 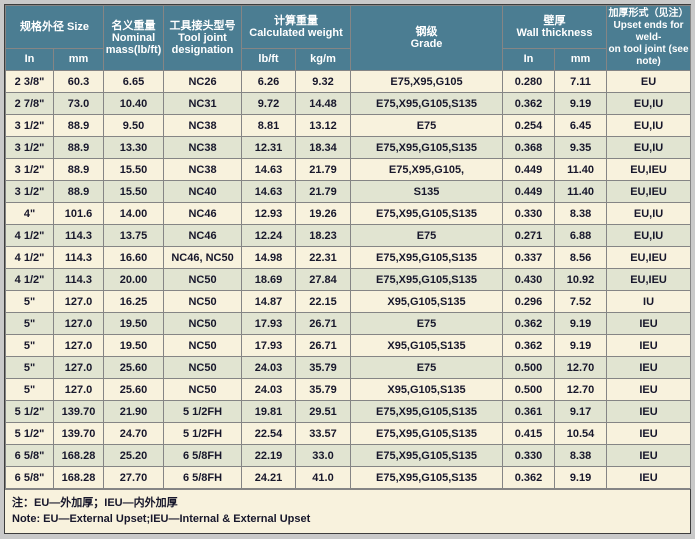 I want to click on table-cell: 8.56, so click(x=581, y=257).